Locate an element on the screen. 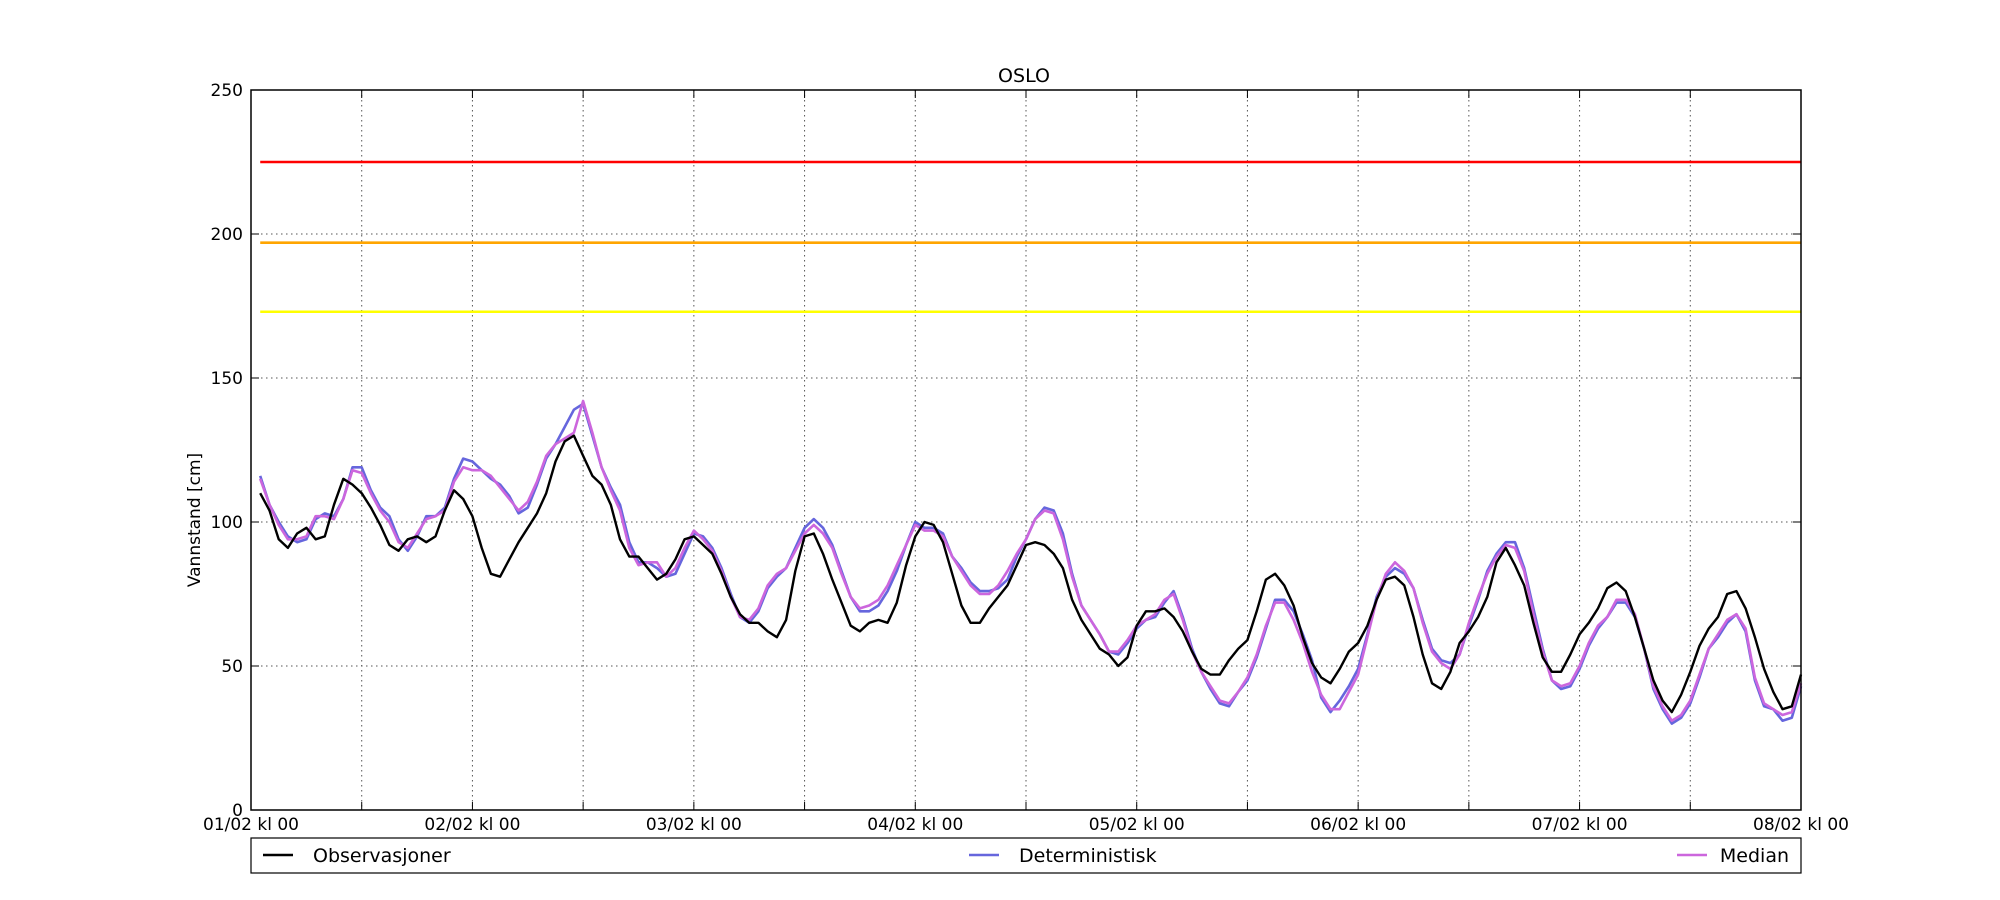 The image size is (2000, 900). legend-label-observasjoner: Observasjoner is located at coordinates (382, 856).